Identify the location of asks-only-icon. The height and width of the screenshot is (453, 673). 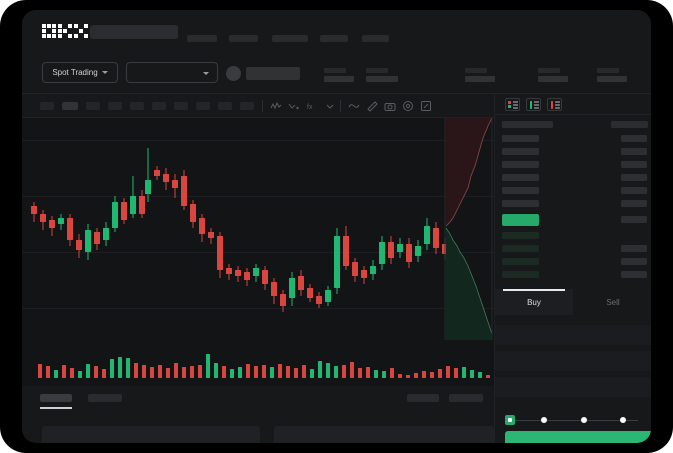
(554, 104).